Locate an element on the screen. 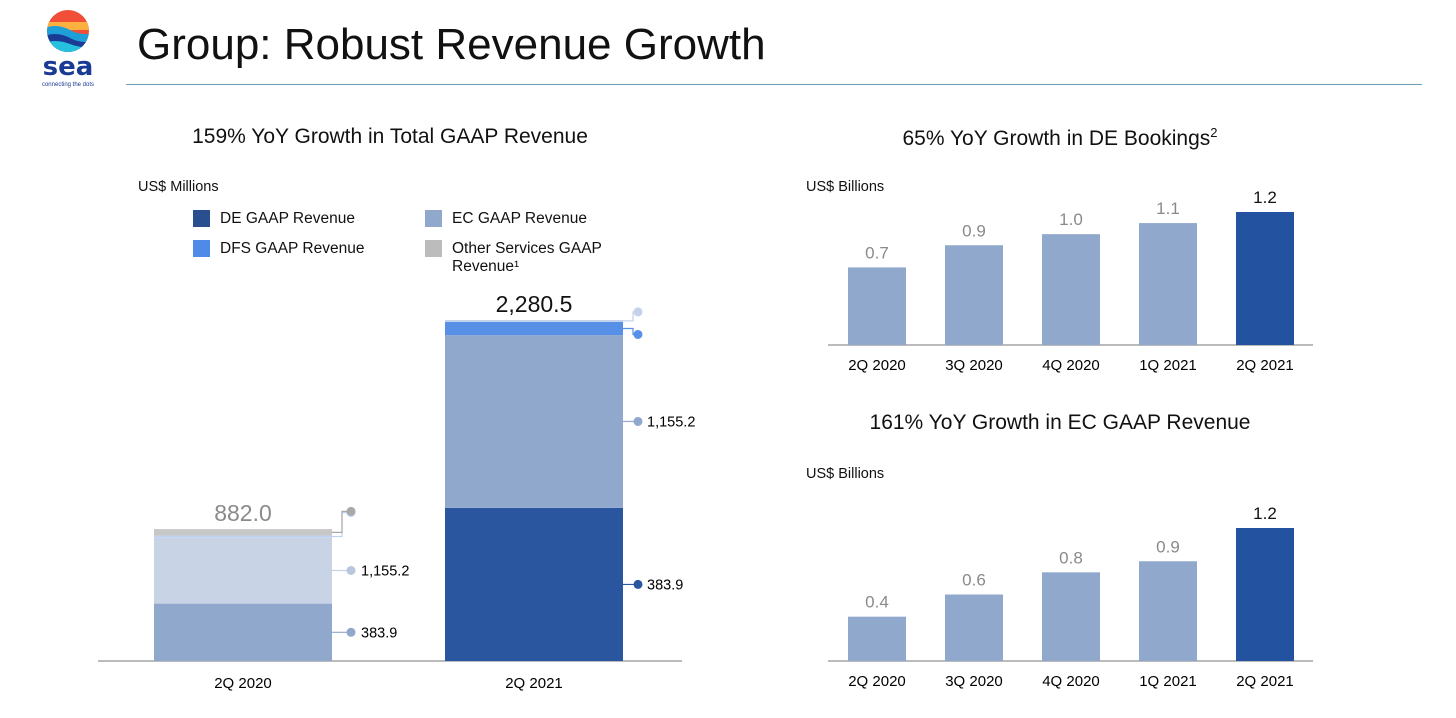 The height and width of the screenshot is (718, 1456). revenue-unit-label: US$ Millions is located at coordinates (178, 187).